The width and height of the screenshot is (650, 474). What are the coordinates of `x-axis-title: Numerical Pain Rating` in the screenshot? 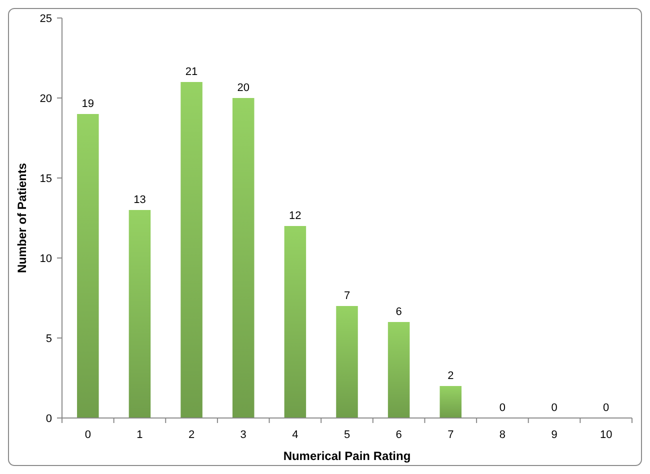 It's located at (347, 456).